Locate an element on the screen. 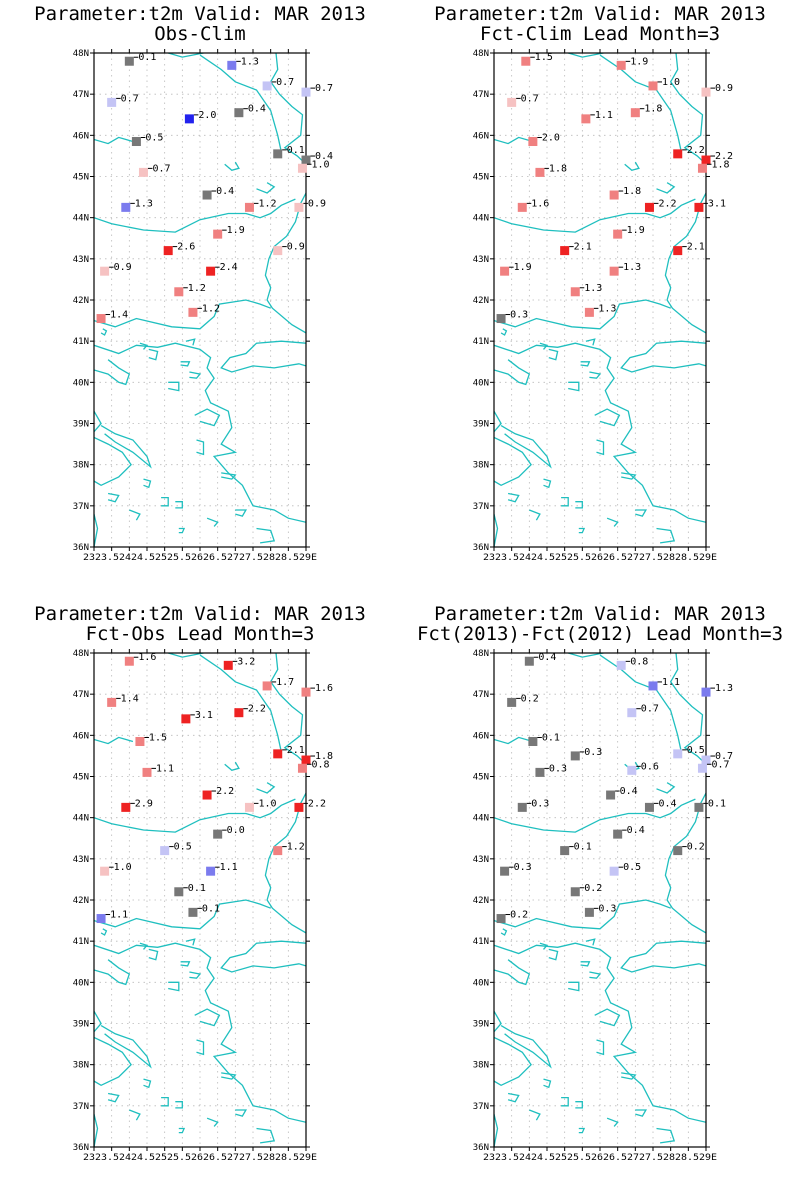 The height and width of the screenshot is (1200, 800). station-value: 0.4 is located at coordinates (667, 803).